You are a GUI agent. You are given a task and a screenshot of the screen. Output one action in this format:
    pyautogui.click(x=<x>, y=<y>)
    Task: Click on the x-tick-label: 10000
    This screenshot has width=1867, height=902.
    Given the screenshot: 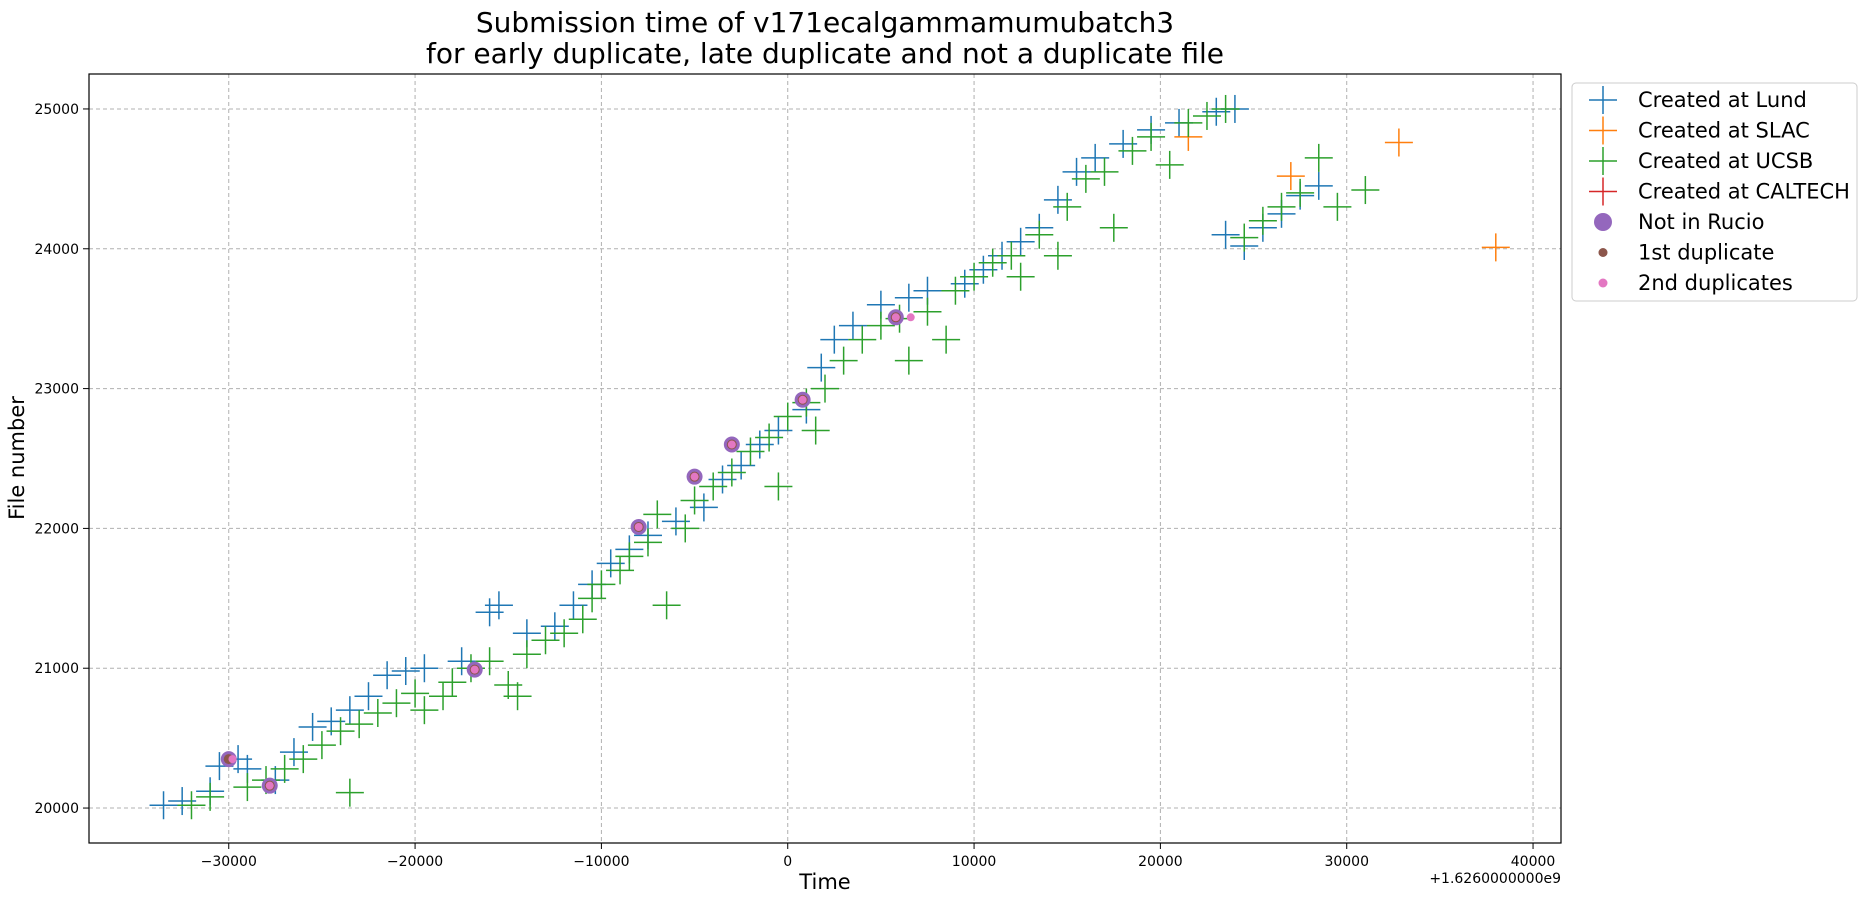 What is the action you would take?
    pyautogui.click(x=974, y=862)
    